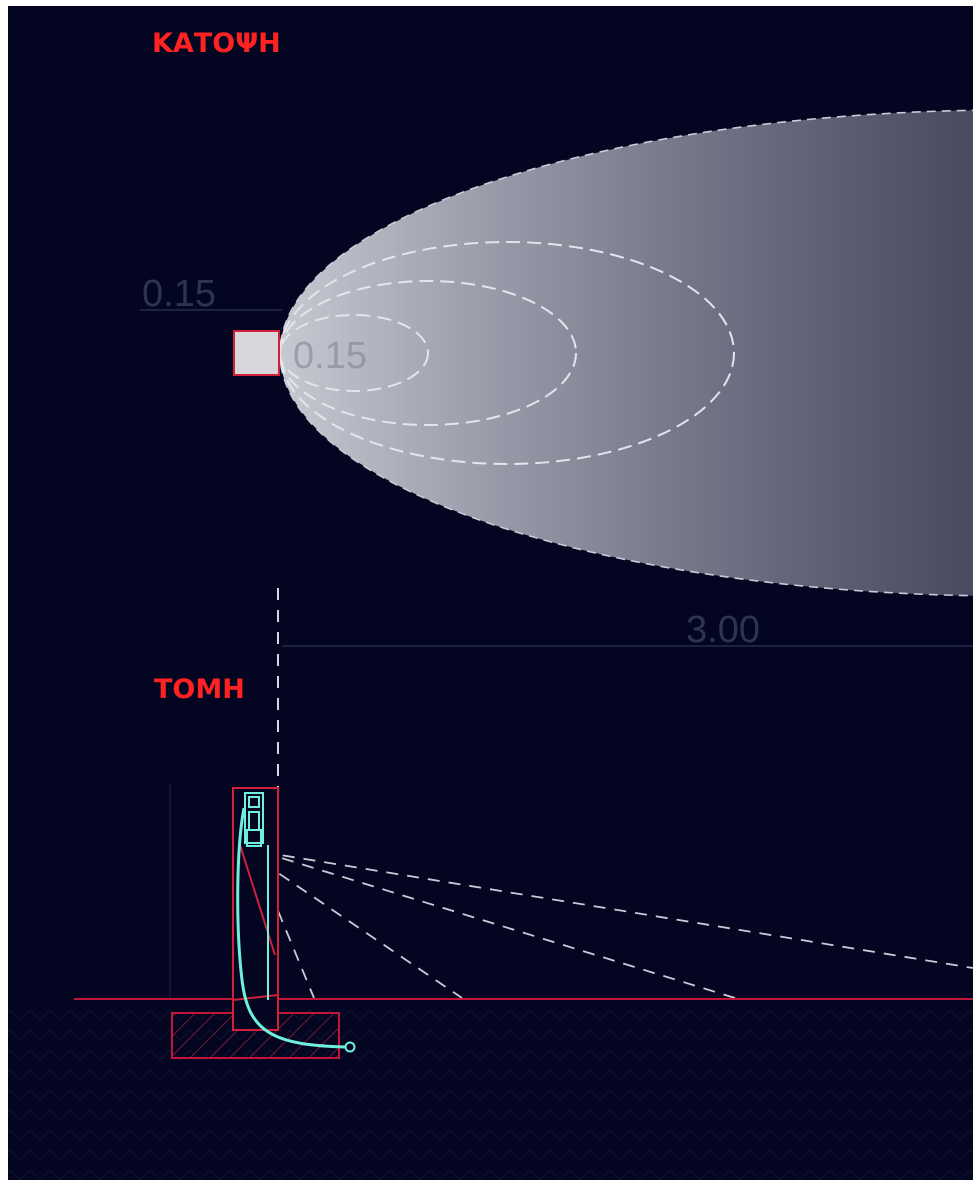 The height and width of the screenshot is (1180, 973). I want to click on luminaire-internals, so click(256, 896).